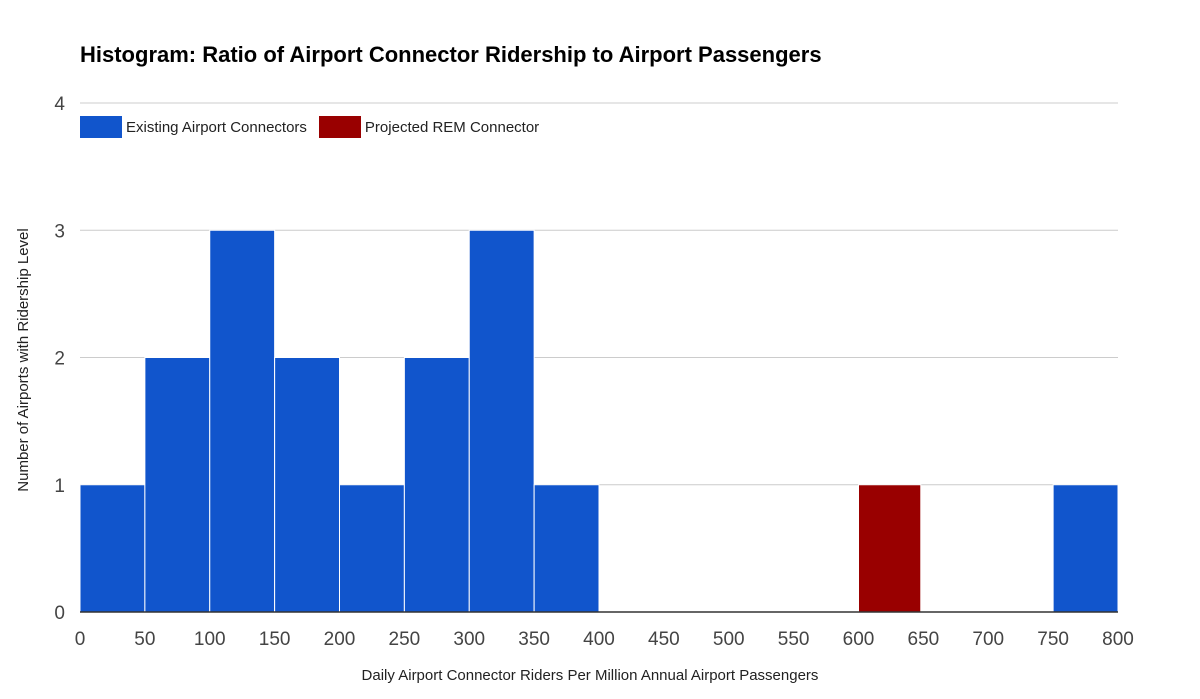 The image size is (1200, 699). I want to click on x-tick-label: 300, so click(469, 639).